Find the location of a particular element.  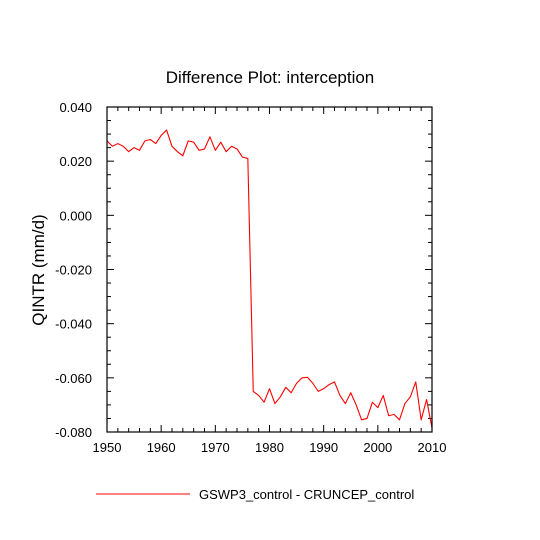

chart-title: Difference Plot: interception is located at coordinates (270, 77).